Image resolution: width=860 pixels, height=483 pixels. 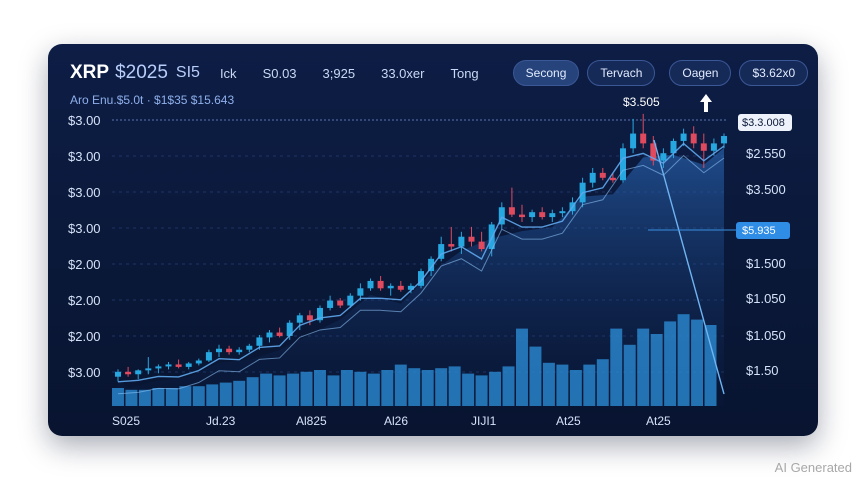 I want to click on right-top-tag, so click(x=765, y=122).